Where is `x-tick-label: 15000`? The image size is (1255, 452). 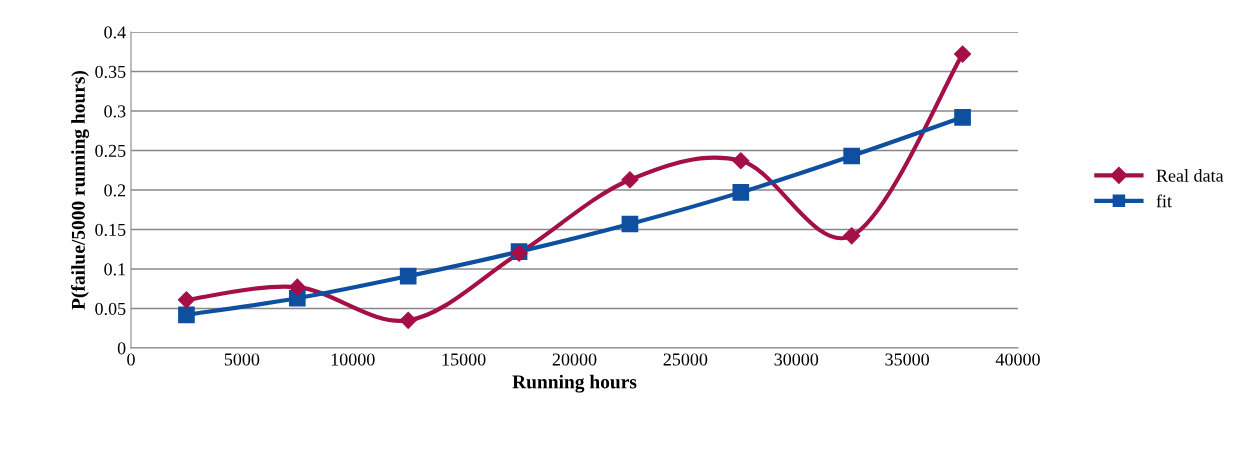
x-tick-label: 15000 is located at coordinates (464, 359).